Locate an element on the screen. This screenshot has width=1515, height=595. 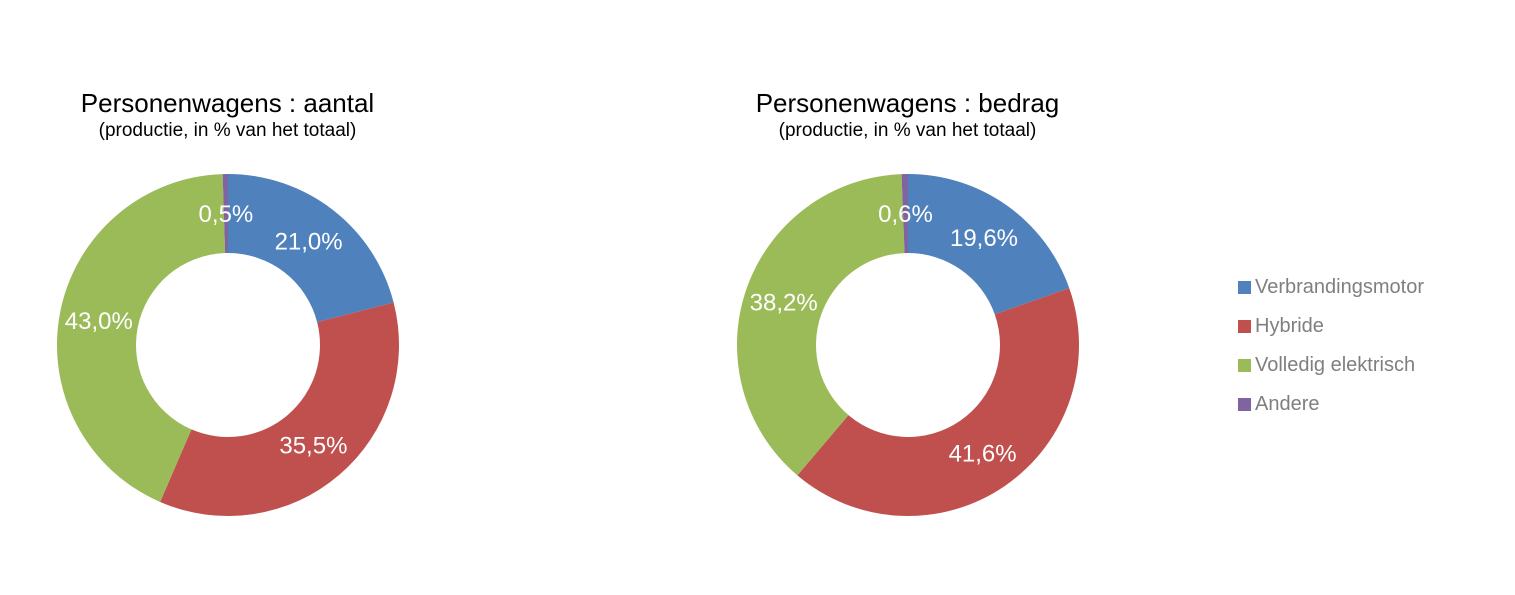
donut-plot-aantal: 21,0% 35,5% 43,0% 0,5% is located at coordinates (227, 345).